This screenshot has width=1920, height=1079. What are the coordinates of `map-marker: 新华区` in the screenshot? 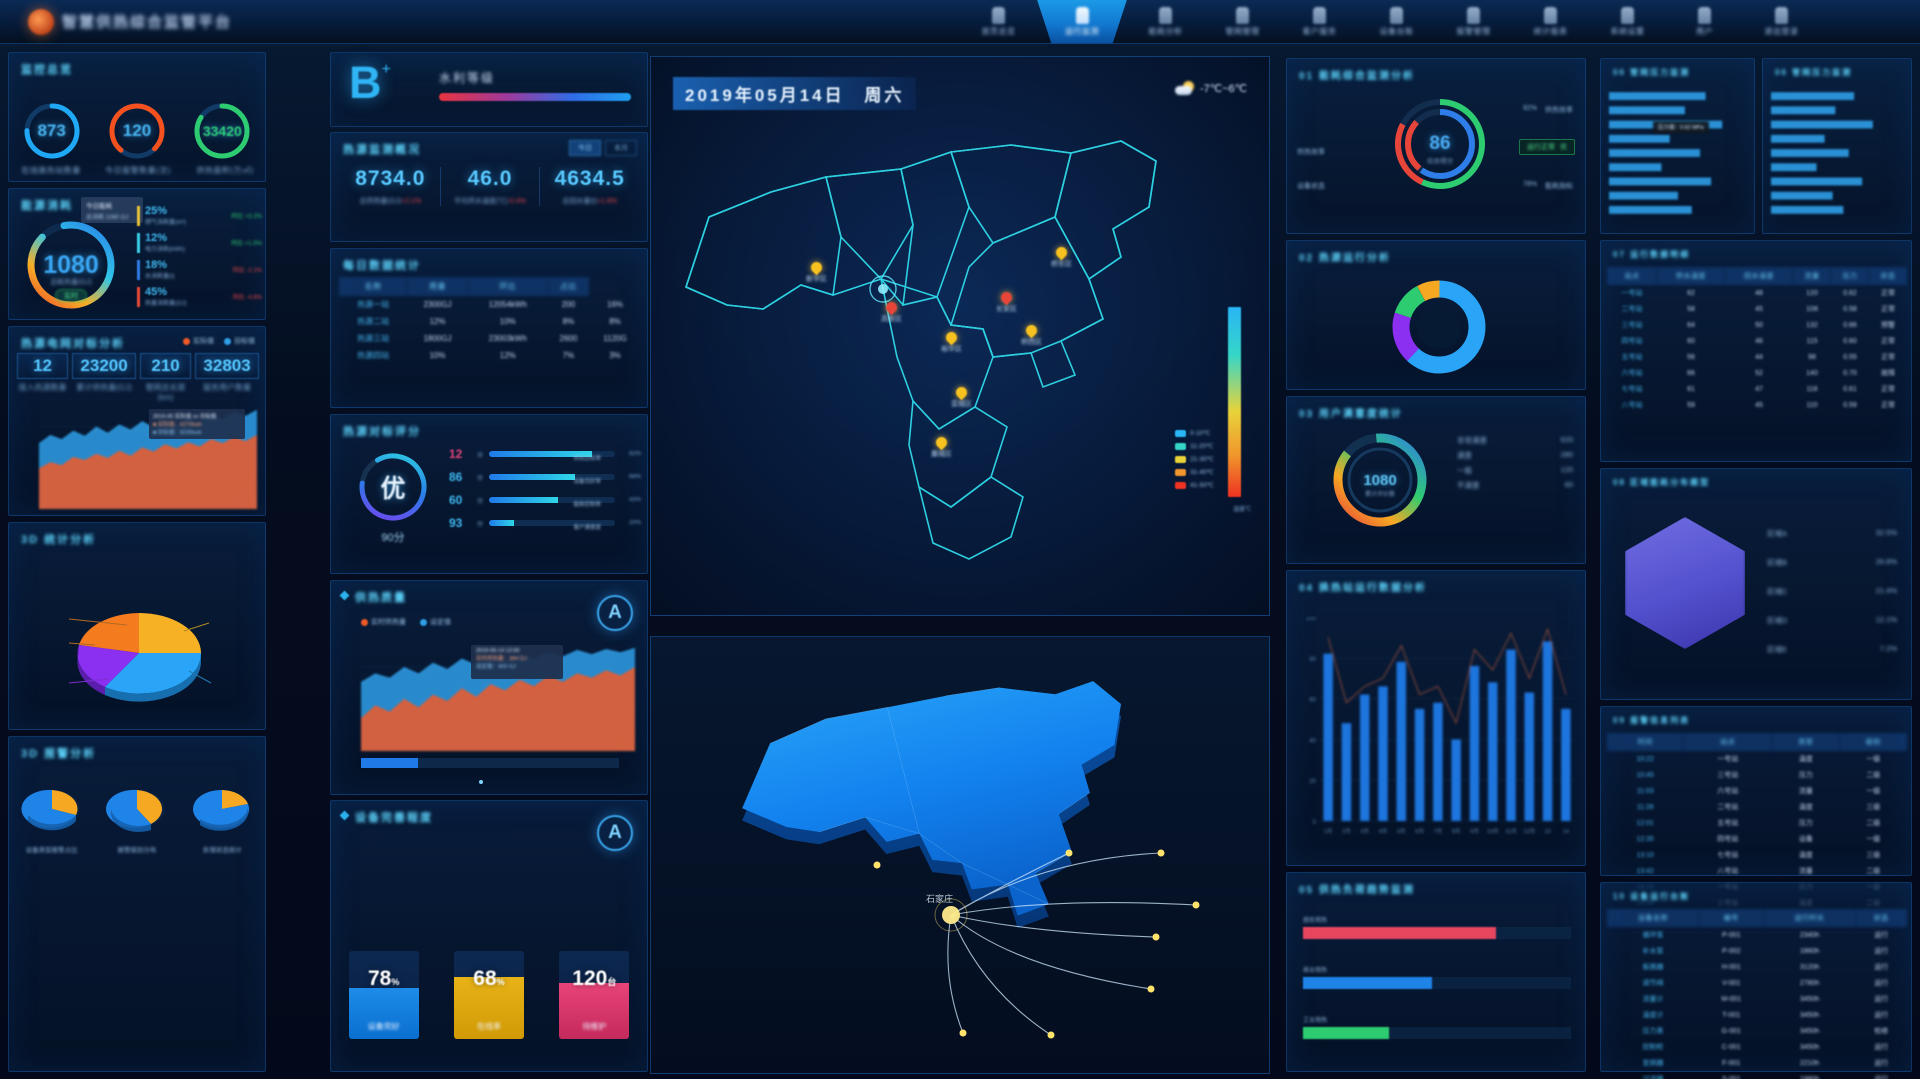 It's located at (816, 271).